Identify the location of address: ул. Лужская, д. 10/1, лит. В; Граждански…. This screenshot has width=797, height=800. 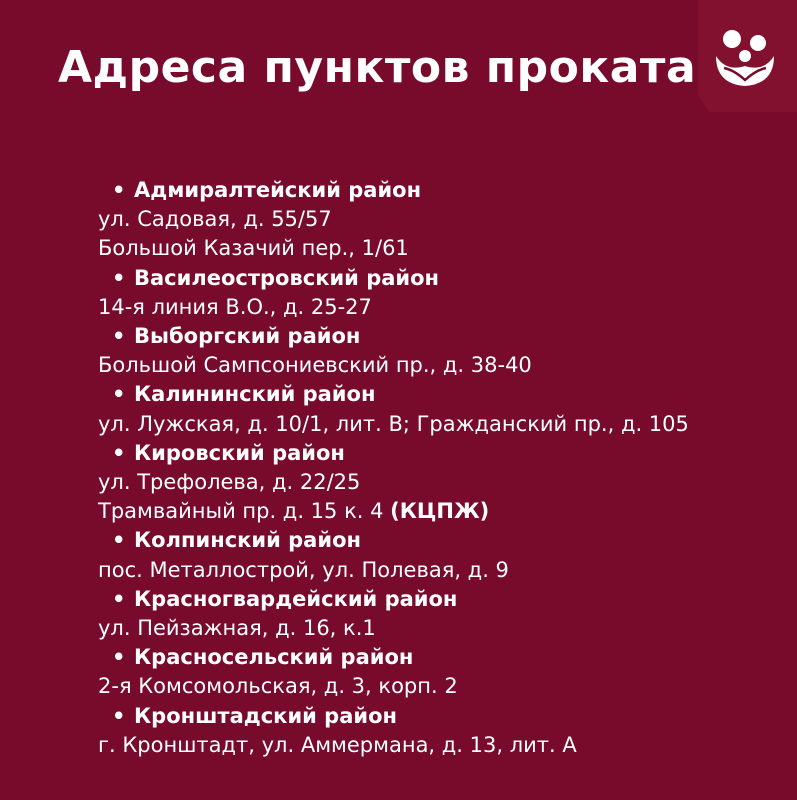
(393, 424).